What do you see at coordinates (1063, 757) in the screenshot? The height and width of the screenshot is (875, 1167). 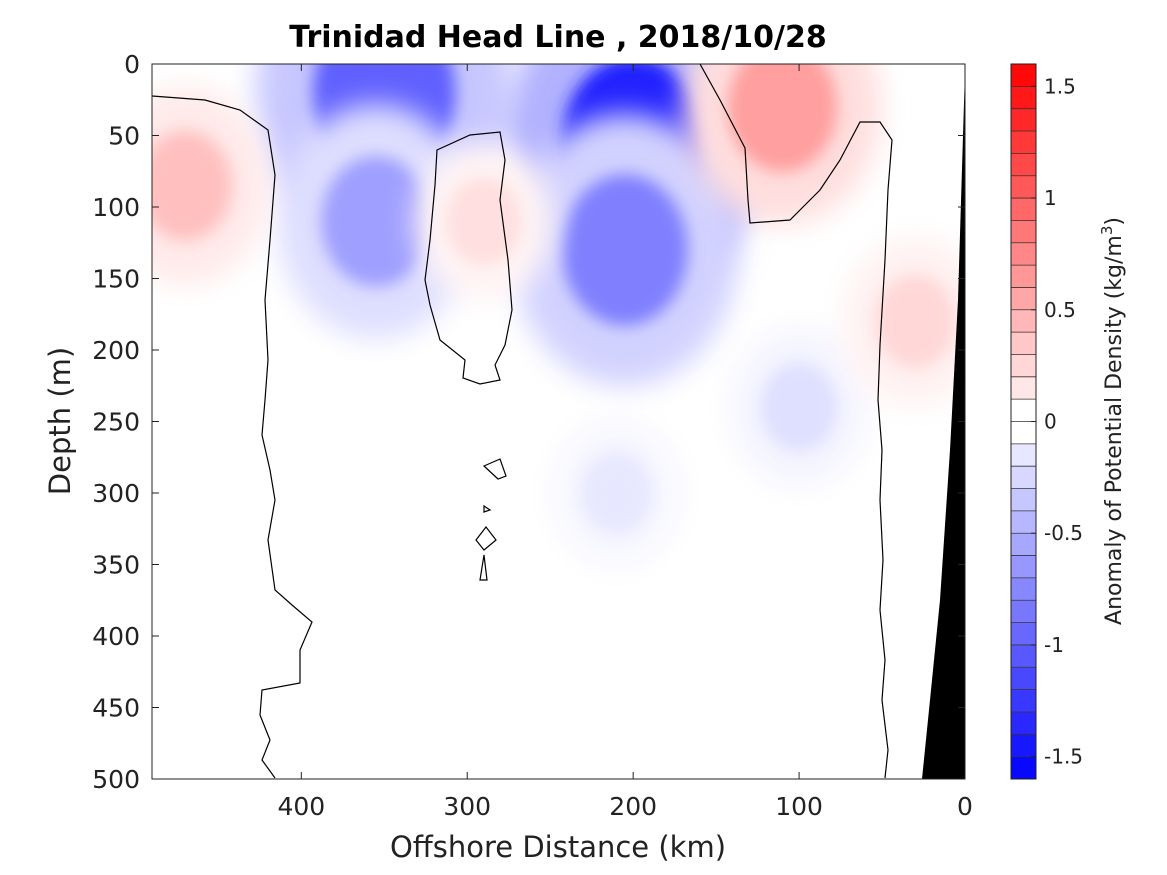 I see `colorbar-tick-label: -1.5` at bounding box center [1063, 757].